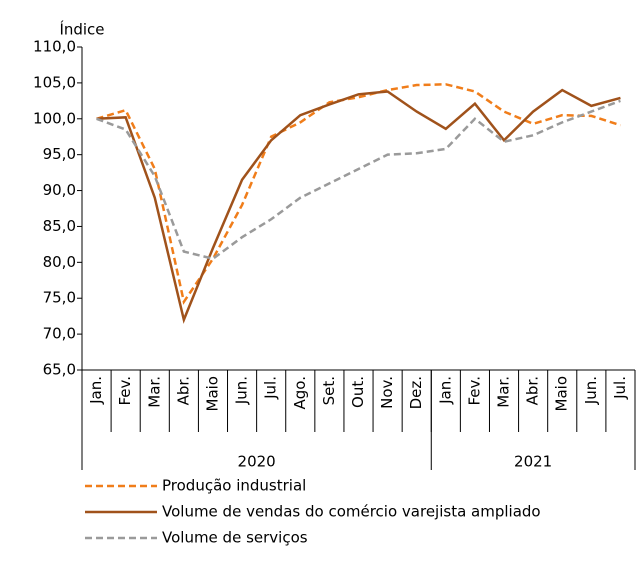 The height and width of the screenshot is (568, 638). I want to click on legend-label: Volume de serviços, so click(235, 538).